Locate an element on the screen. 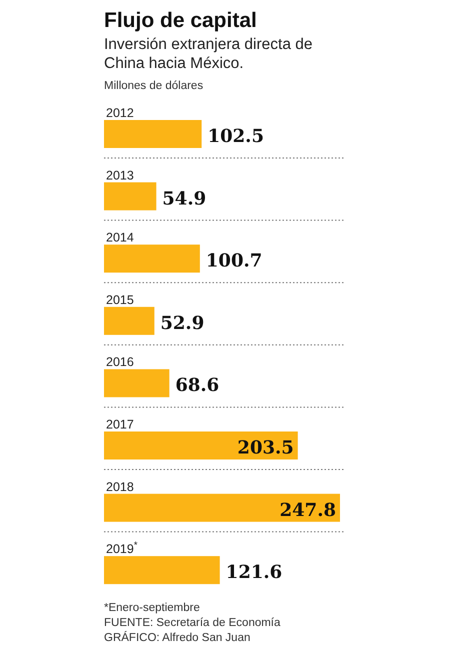 This screenshot has height=651, width=450. y-tick-label: 2019$^{*}$ is located at coordinates (122, 548).